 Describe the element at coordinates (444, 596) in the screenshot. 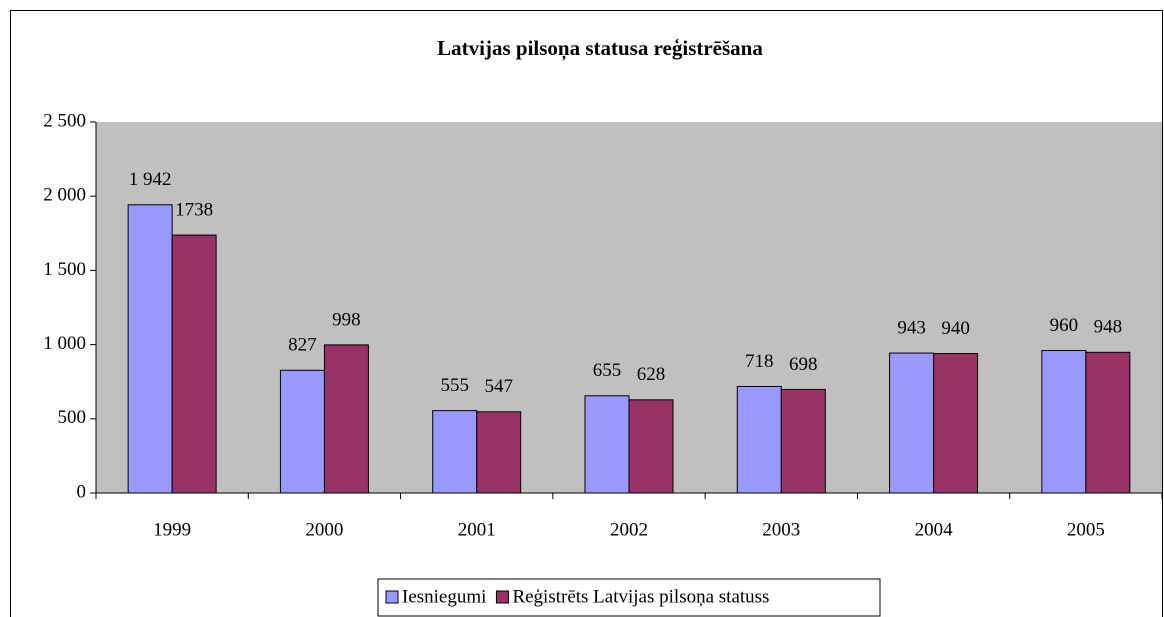

I see `legend-label: Iesniegumi` at that location.